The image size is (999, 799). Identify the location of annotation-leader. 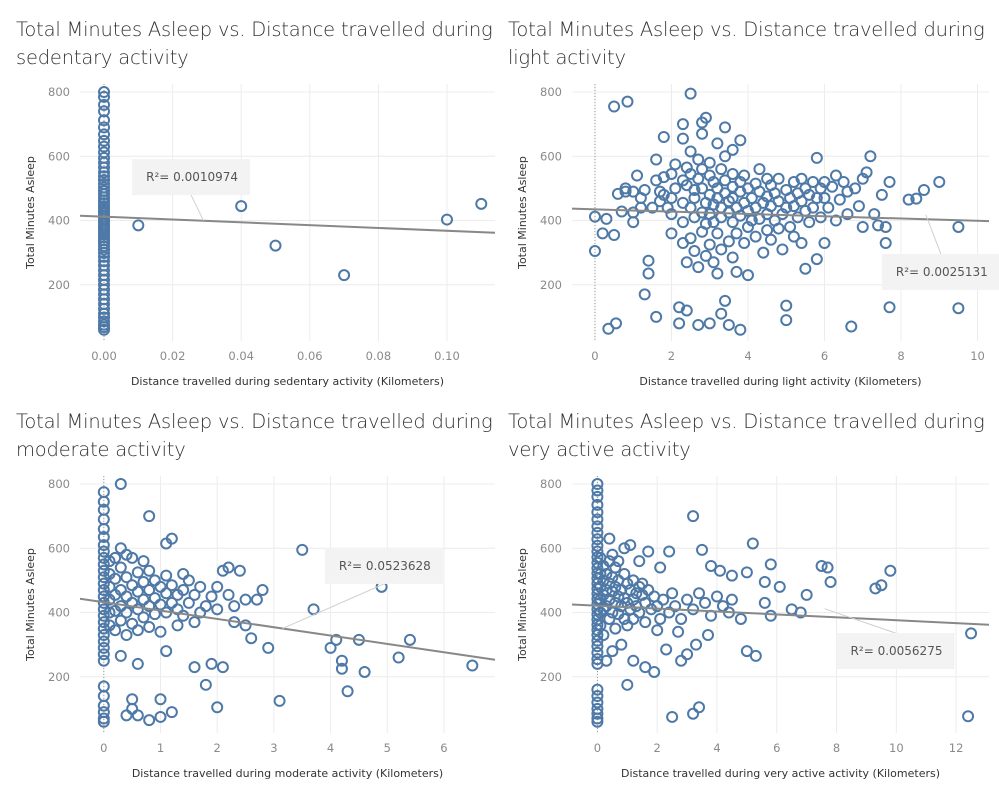
(933, 234).